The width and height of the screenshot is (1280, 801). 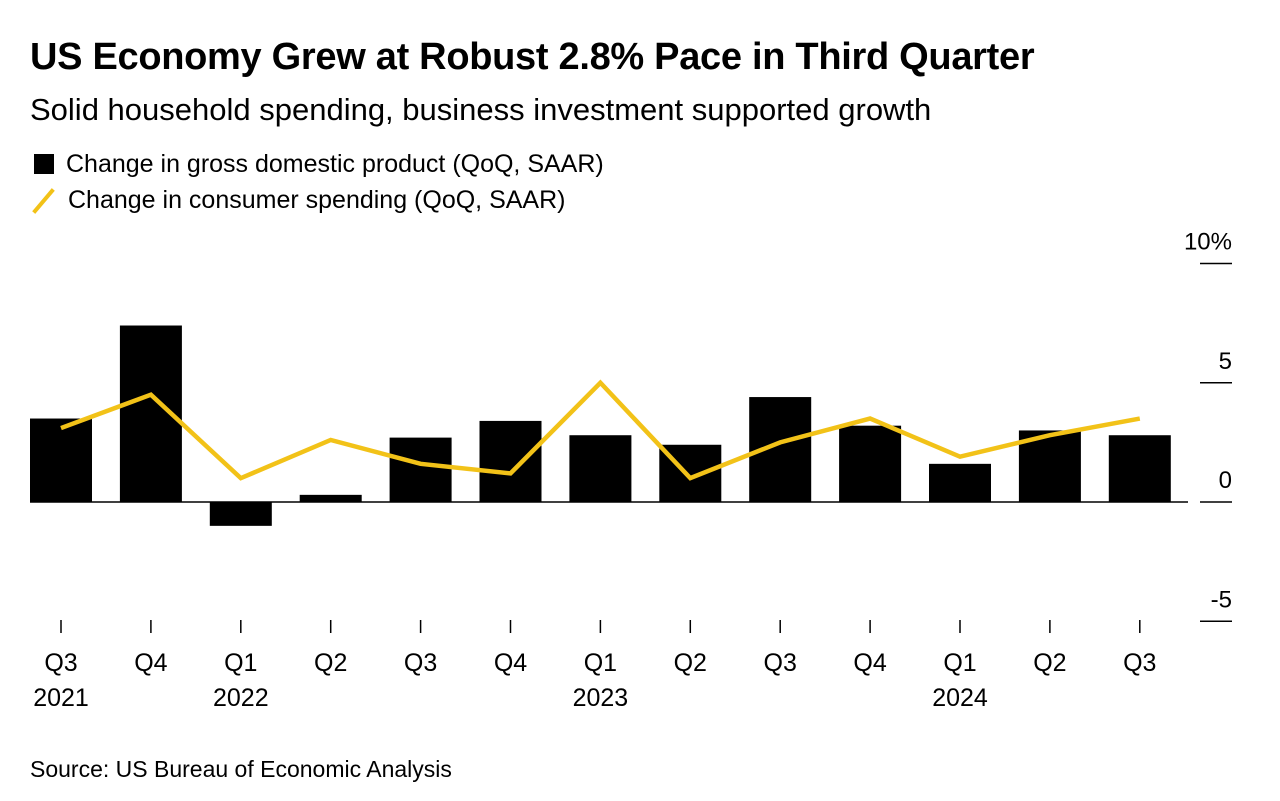 I want to click on legend-item-consumer: Change in consumer spending (QoQ, SAAR), so click(x=317, y=200).